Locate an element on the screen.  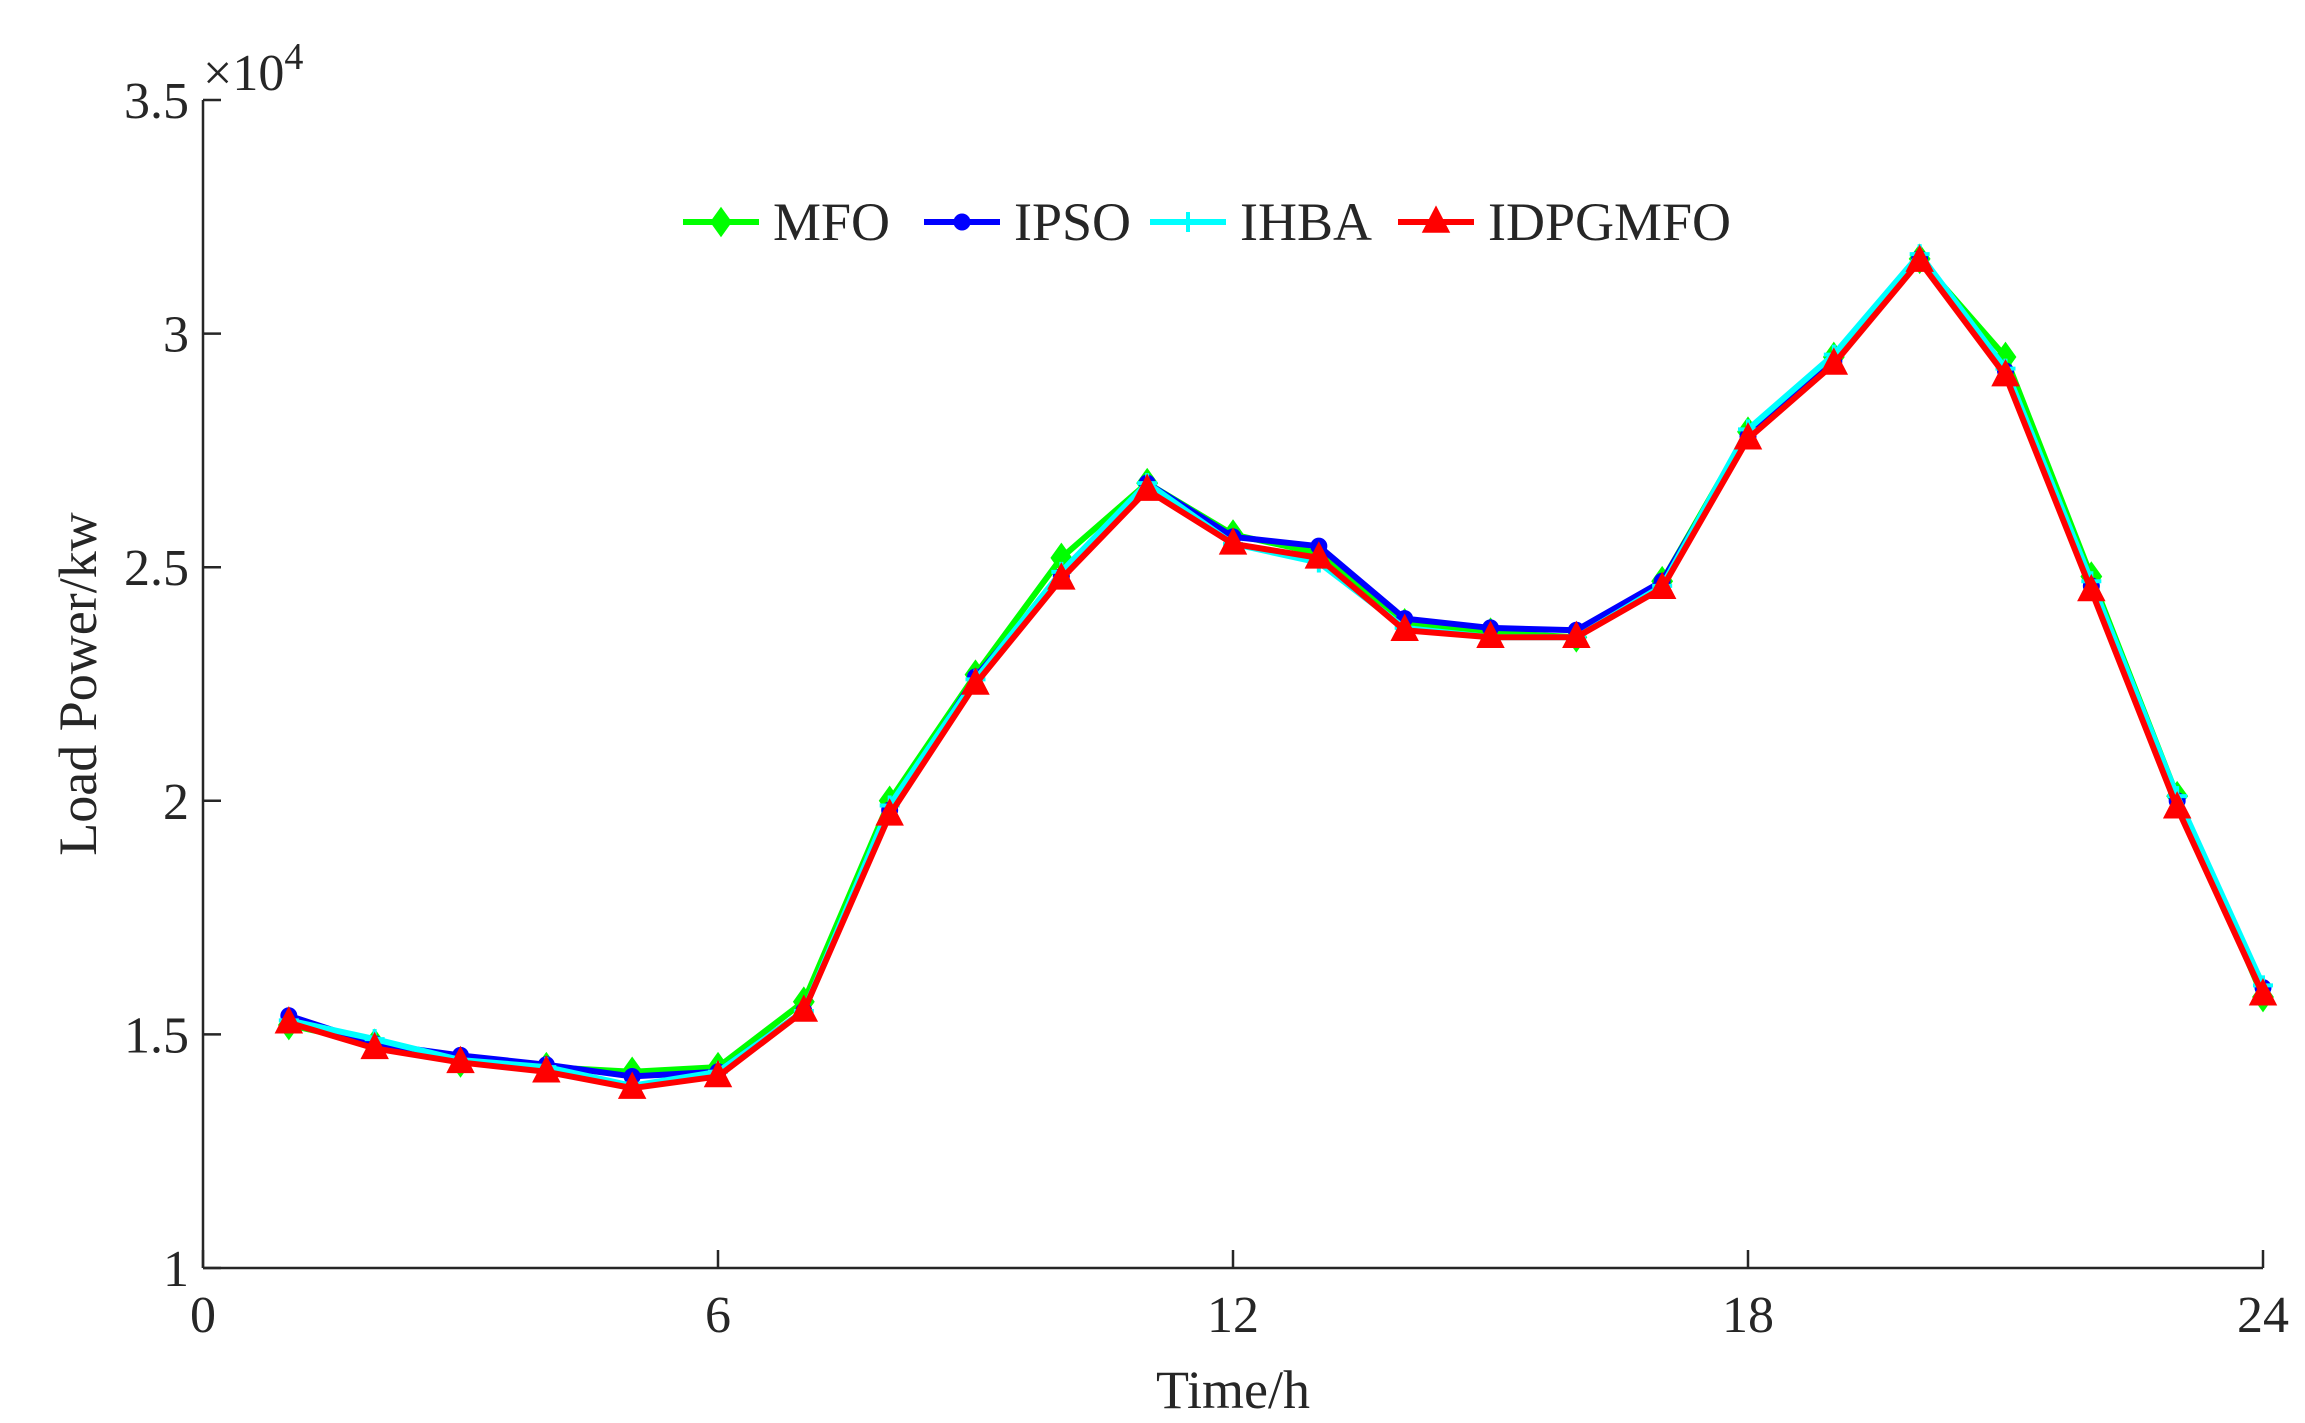
x-axis-label: Time/h is located at coordinates (1233, 1390).